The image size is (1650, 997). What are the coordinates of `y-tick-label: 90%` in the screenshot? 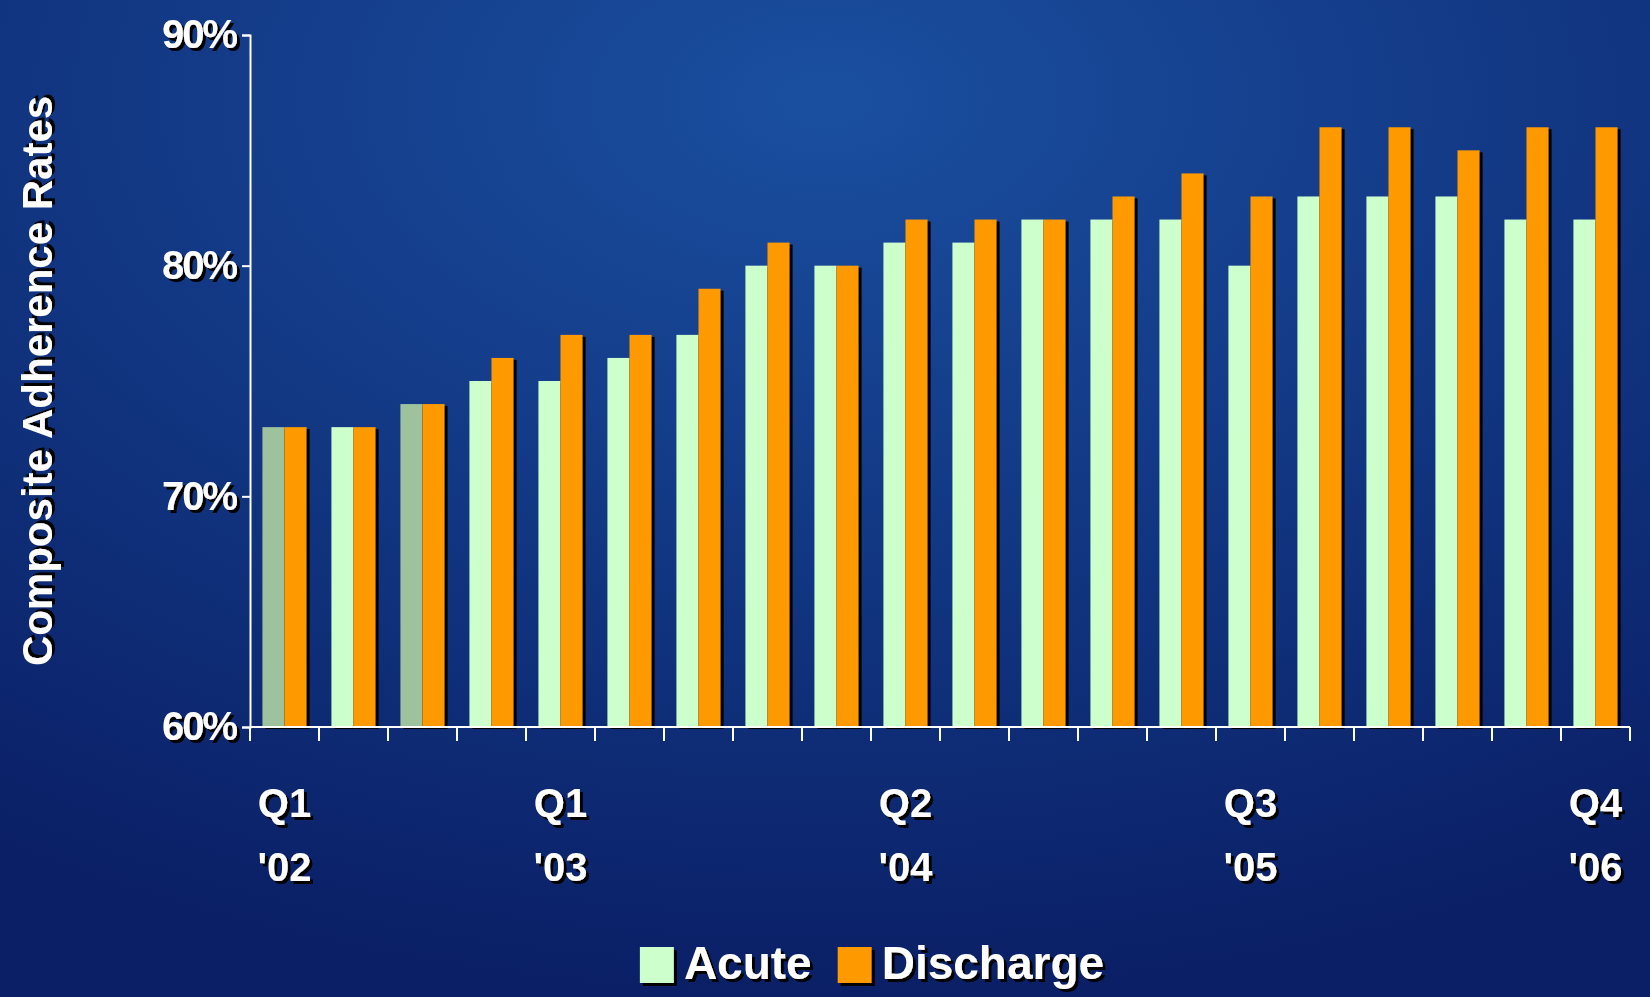 It's located at (199, 34).